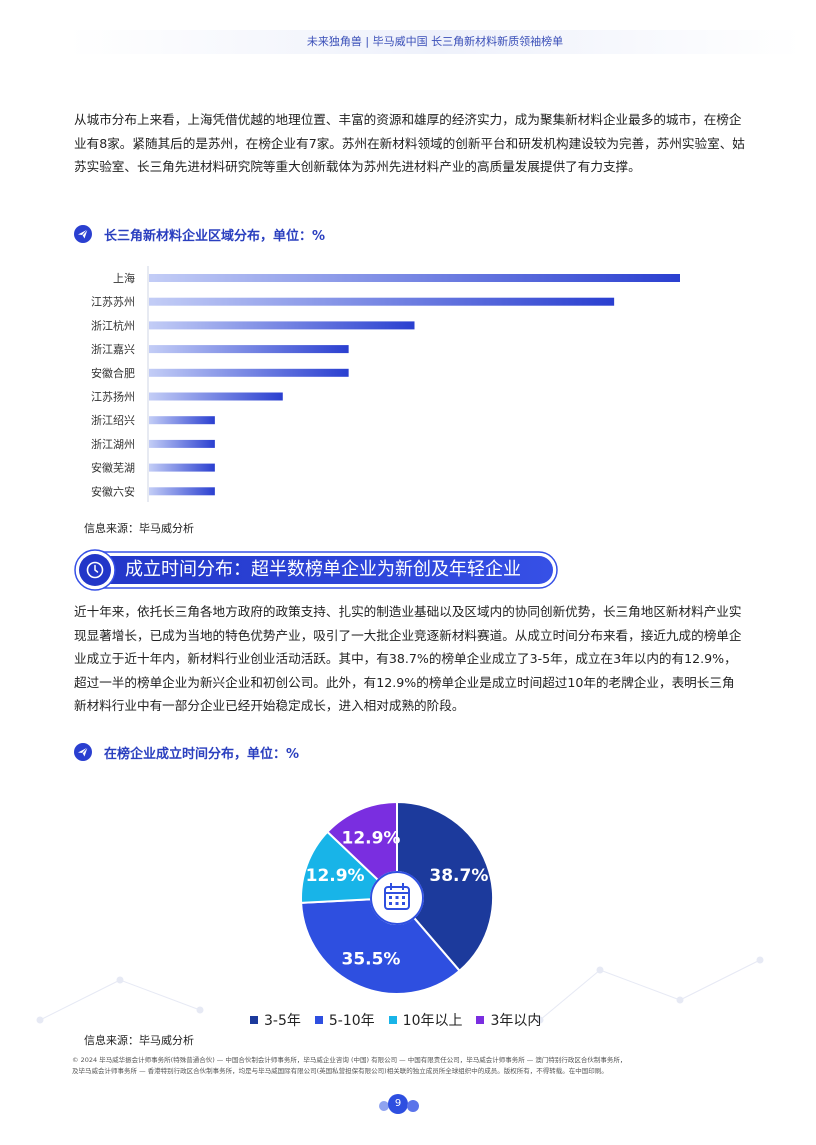 This screenshot has width=816, height=1145. What do you see at coordinates (249, 372) in the screenshot?
I see `bar-安徽合肥` at bounding box center [249, 372].